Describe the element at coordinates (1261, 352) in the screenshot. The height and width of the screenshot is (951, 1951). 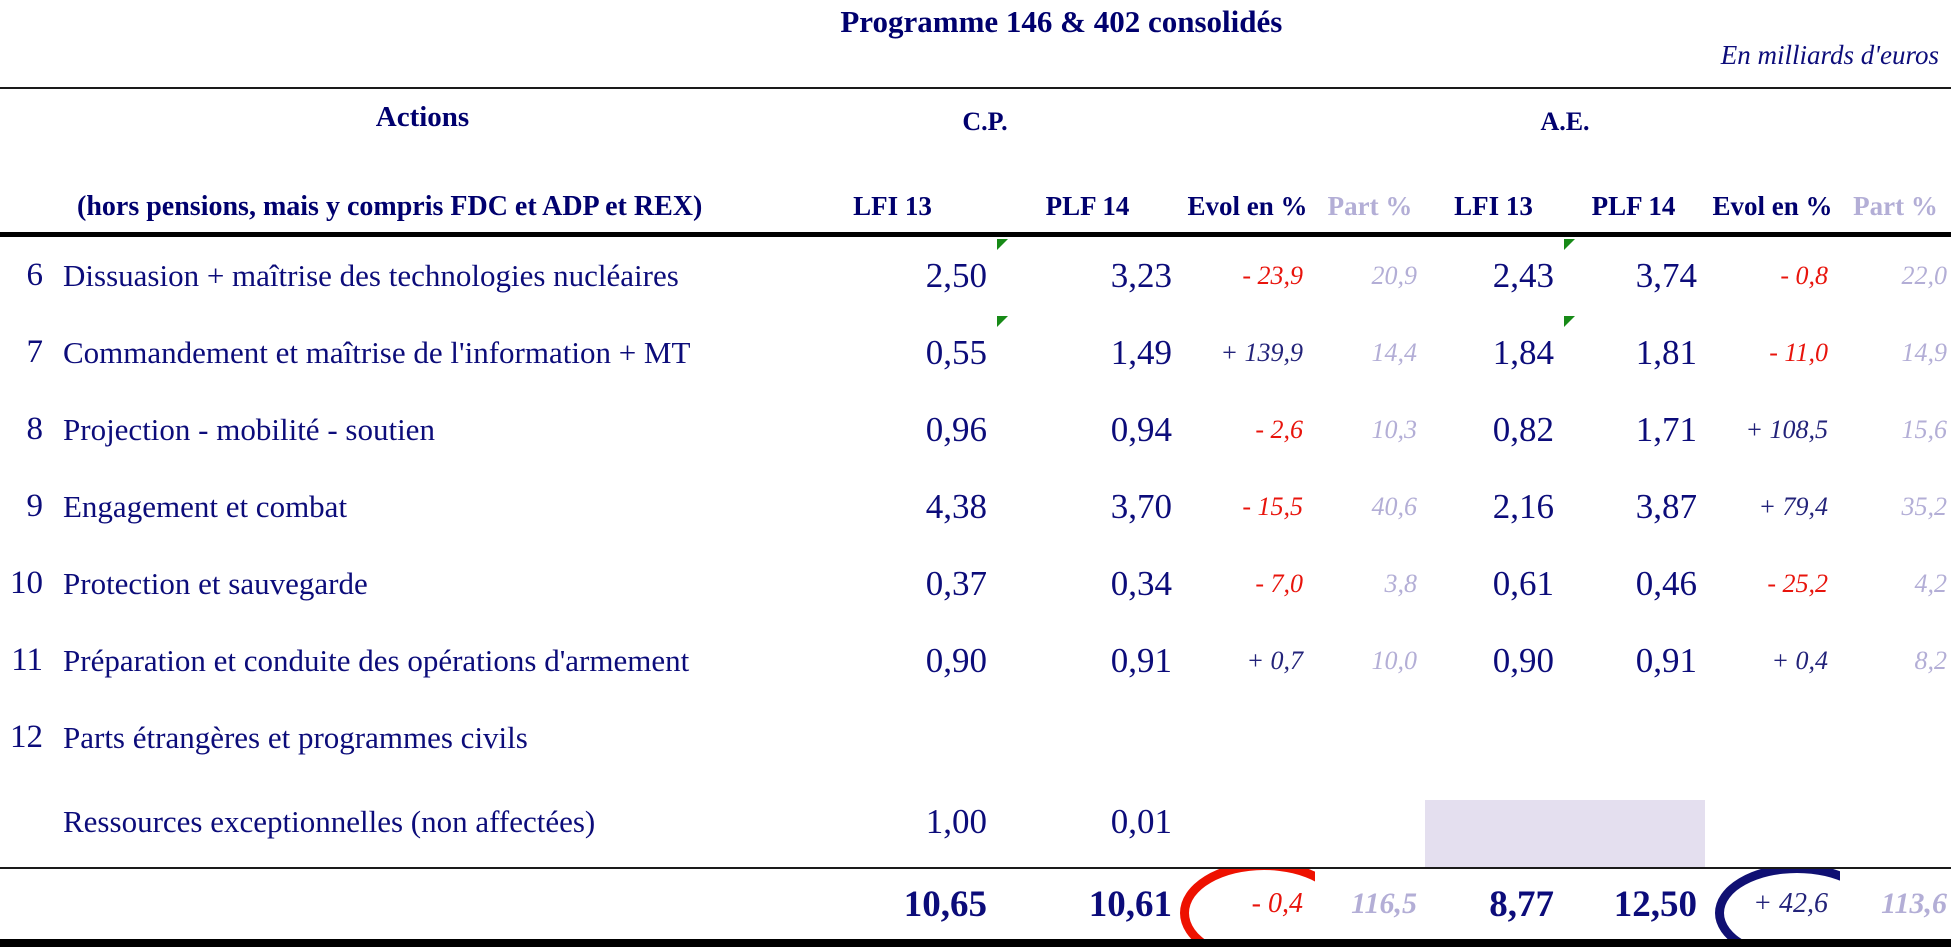
I see `cp-evol-cell: + 139,9` at that location.